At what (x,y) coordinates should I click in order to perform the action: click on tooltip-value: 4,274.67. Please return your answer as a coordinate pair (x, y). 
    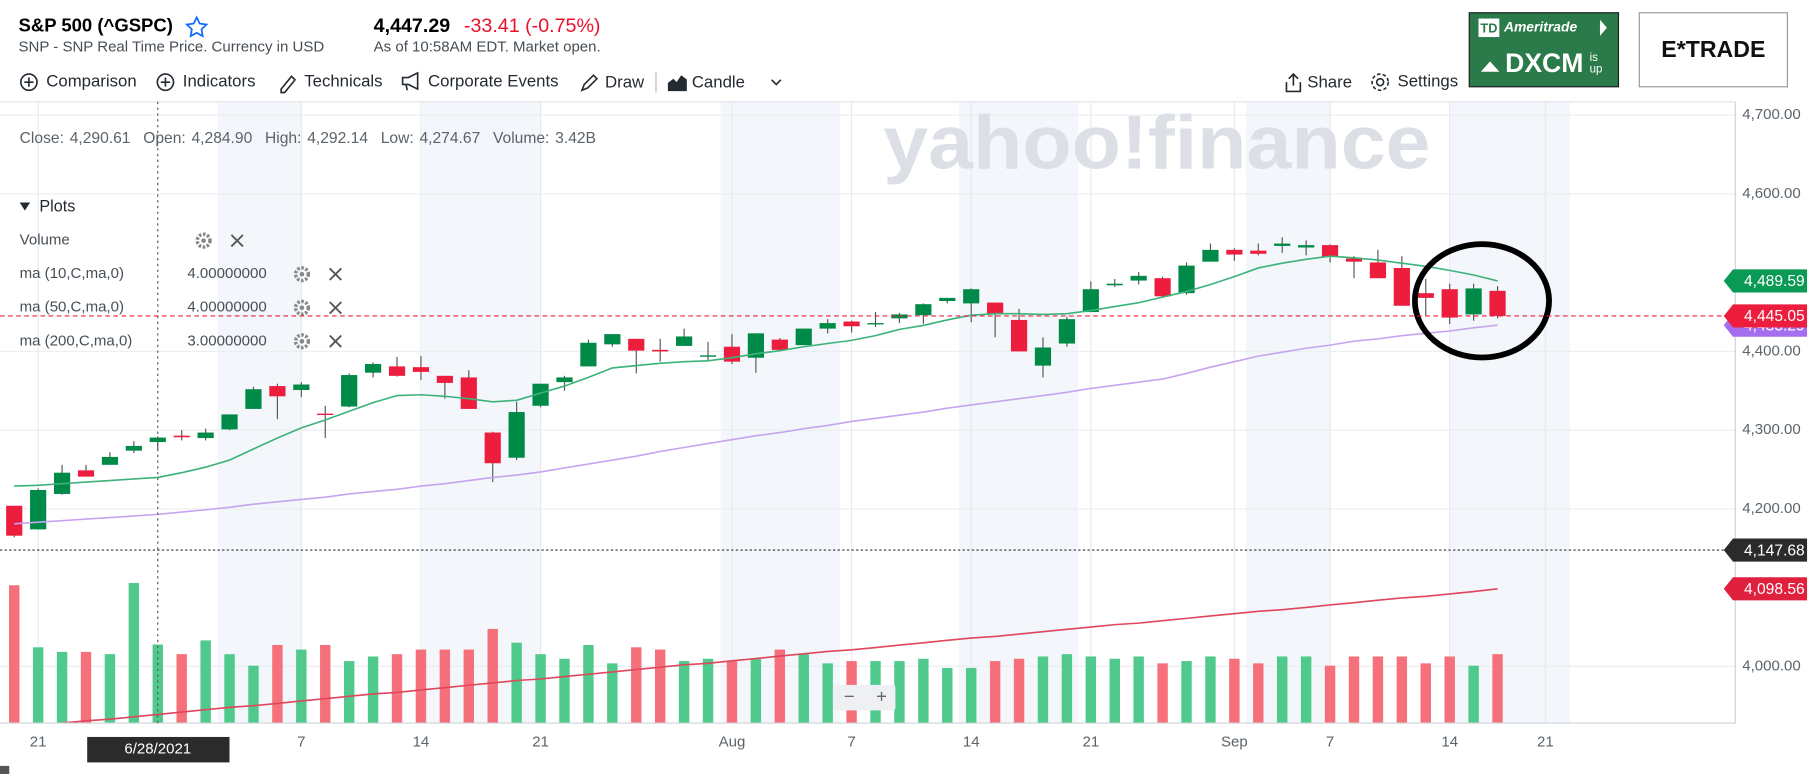
    Looking at the image, I should click on (449, 138).